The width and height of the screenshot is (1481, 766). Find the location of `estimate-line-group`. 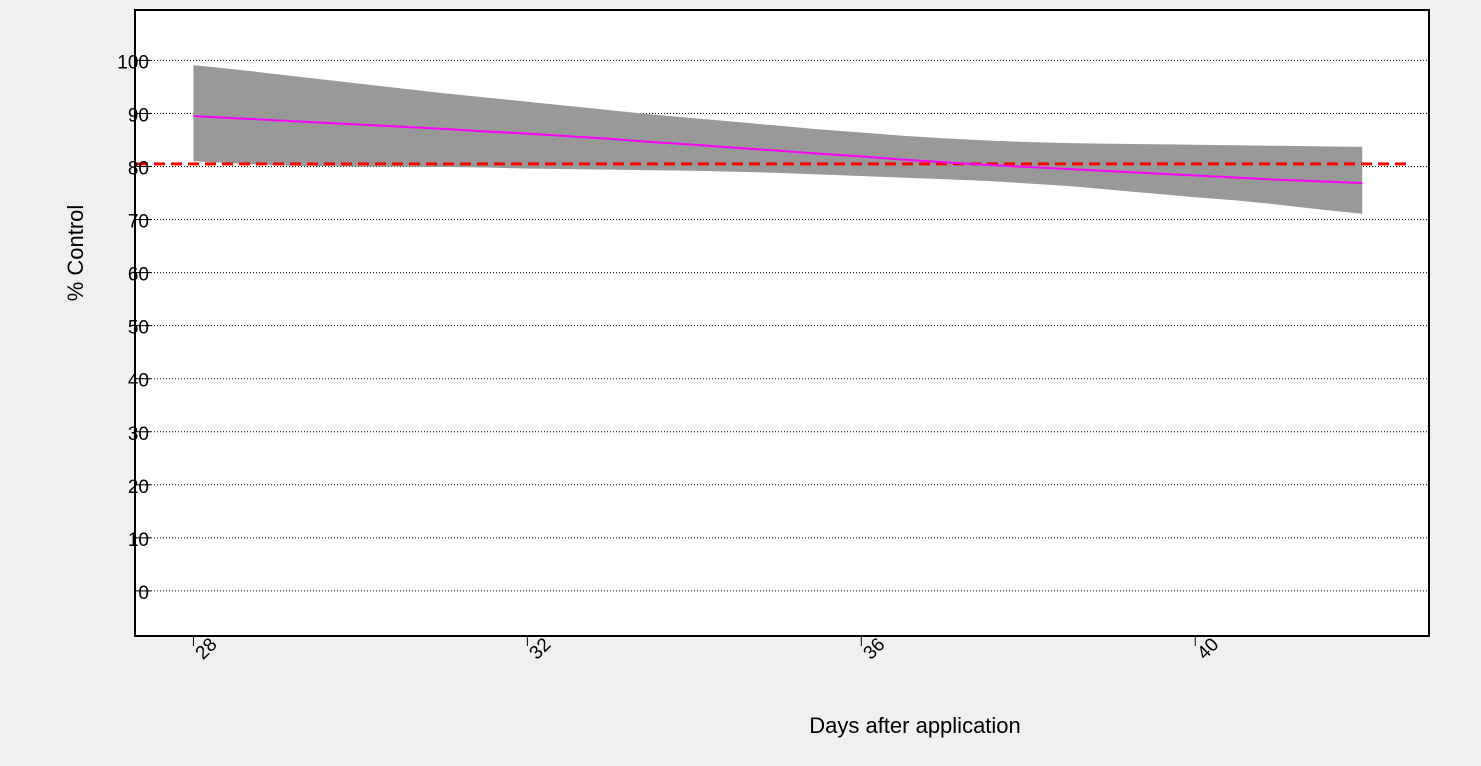

estimate-line-group is located at coordinates (778, 149).